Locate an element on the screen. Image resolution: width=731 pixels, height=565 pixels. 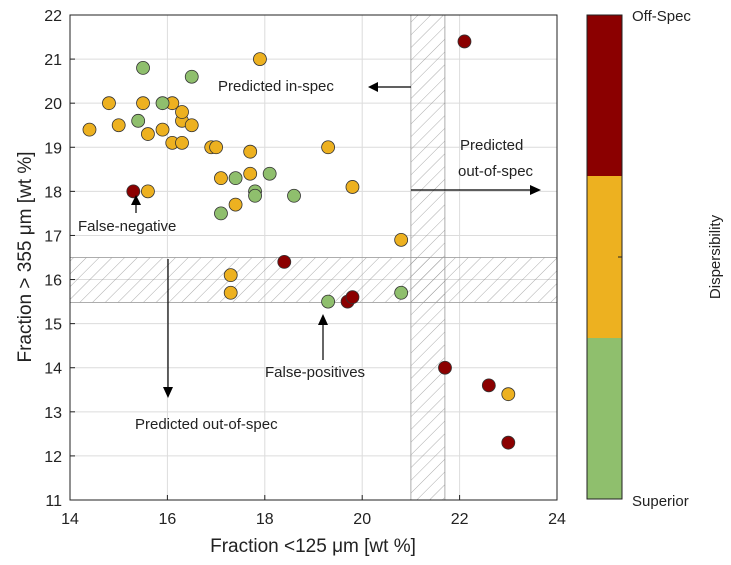
y-tick-label: 12 is located at coordinates (53, 457).